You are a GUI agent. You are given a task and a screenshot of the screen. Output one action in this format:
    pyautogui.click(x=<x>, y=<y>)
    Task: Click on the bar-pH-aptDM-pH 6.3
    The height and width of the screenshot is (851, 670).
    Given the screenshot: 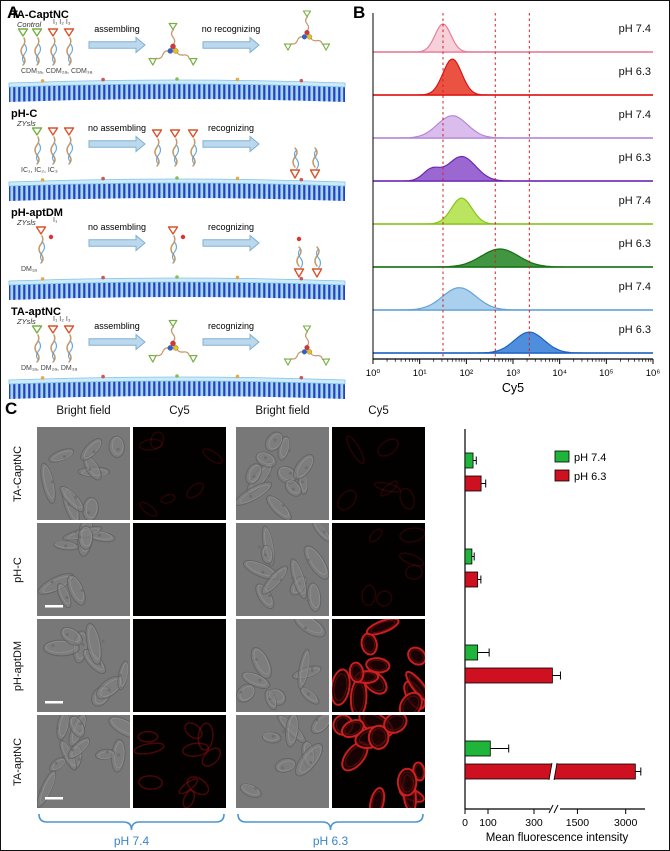 What is the action you would take?
    pyautogui.click(x=508, y=675)
    